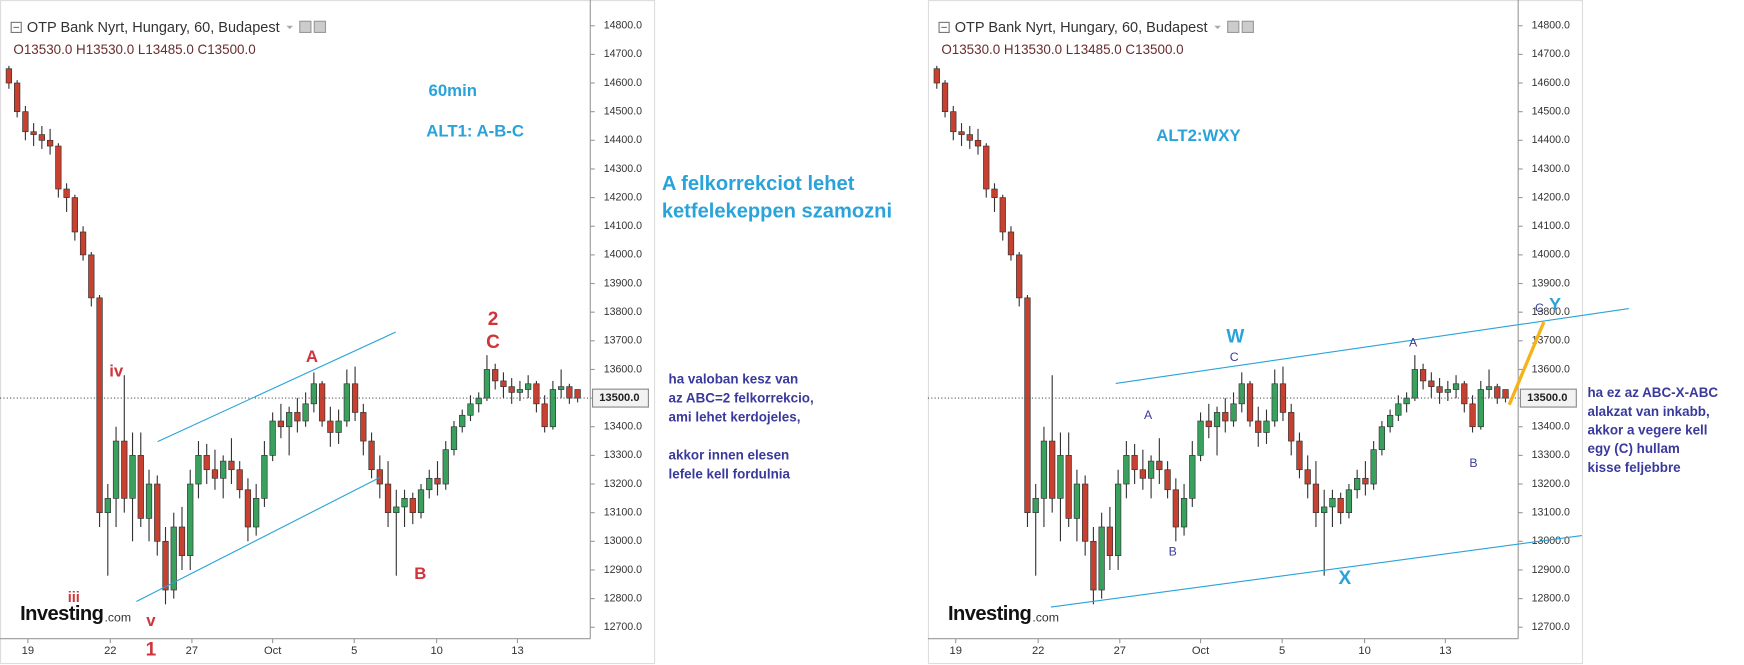 The width and height of the screenshot is (1744, 665). I want to click on x-tick-label: 27, so click(1120, 651).